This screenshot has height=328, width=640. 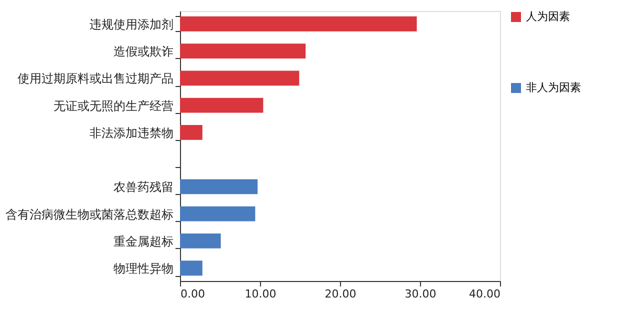 I want to click on y-tick-label: 非法添加违禁物, so click(x=132, y=133).